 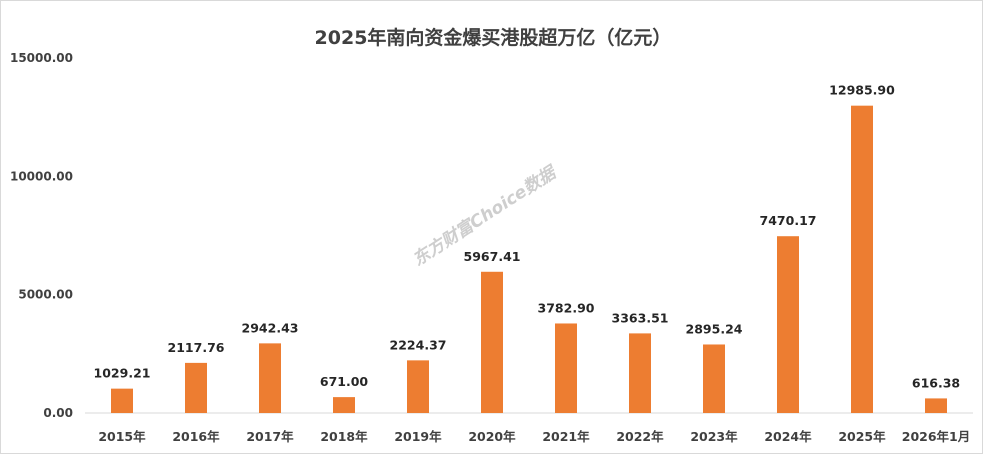 What do you see at coordinates (640, 317) in the screenshot?
I see `data-label: 3363.51` at bounding box center [640, 317].